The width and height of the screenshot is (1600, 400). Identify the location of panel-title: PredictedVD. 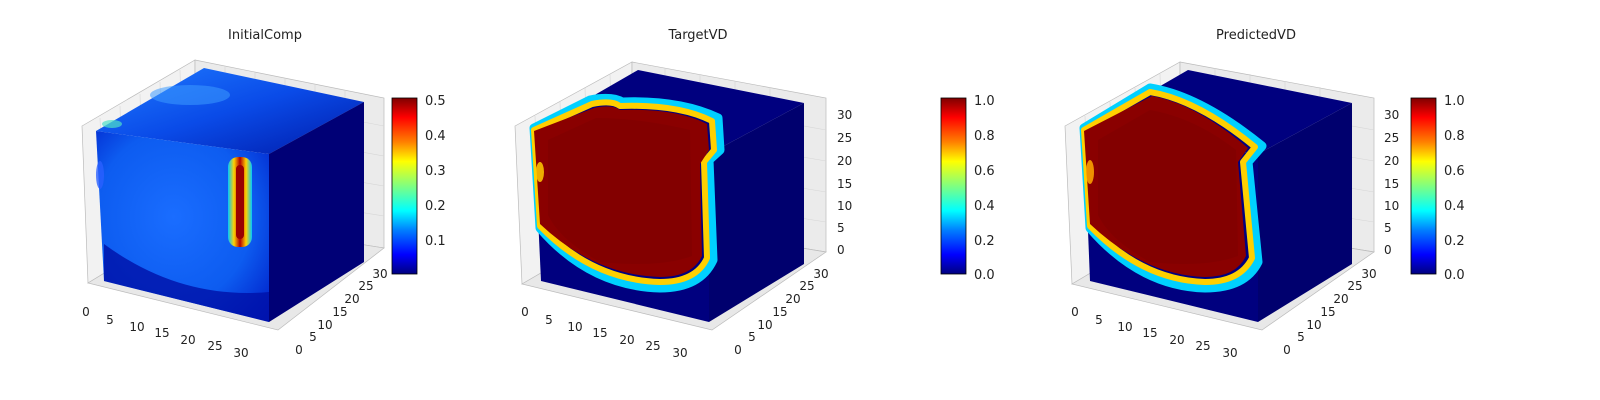
(1256, 35).